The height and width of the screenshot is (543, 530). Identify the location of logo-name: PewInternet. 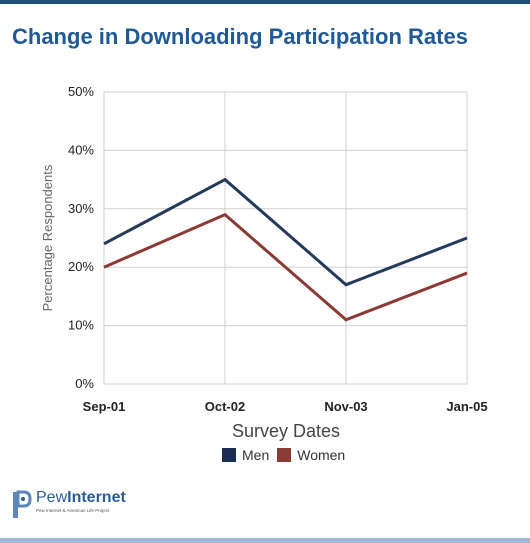
(81, 497).